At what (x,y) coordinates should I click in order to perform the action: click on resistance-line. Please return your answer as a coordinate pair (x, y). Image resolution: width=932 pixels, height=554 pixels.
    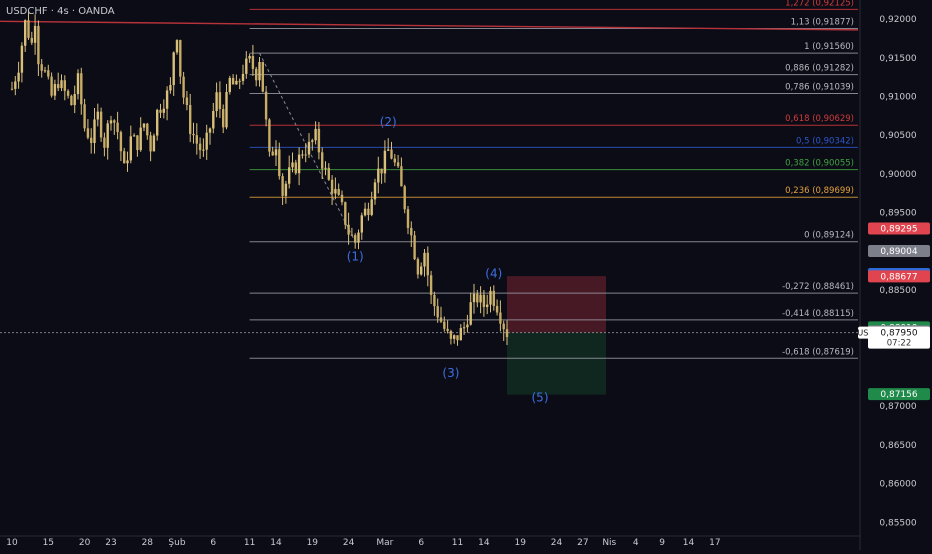
    Looking at the image, I should click on (429, 25).